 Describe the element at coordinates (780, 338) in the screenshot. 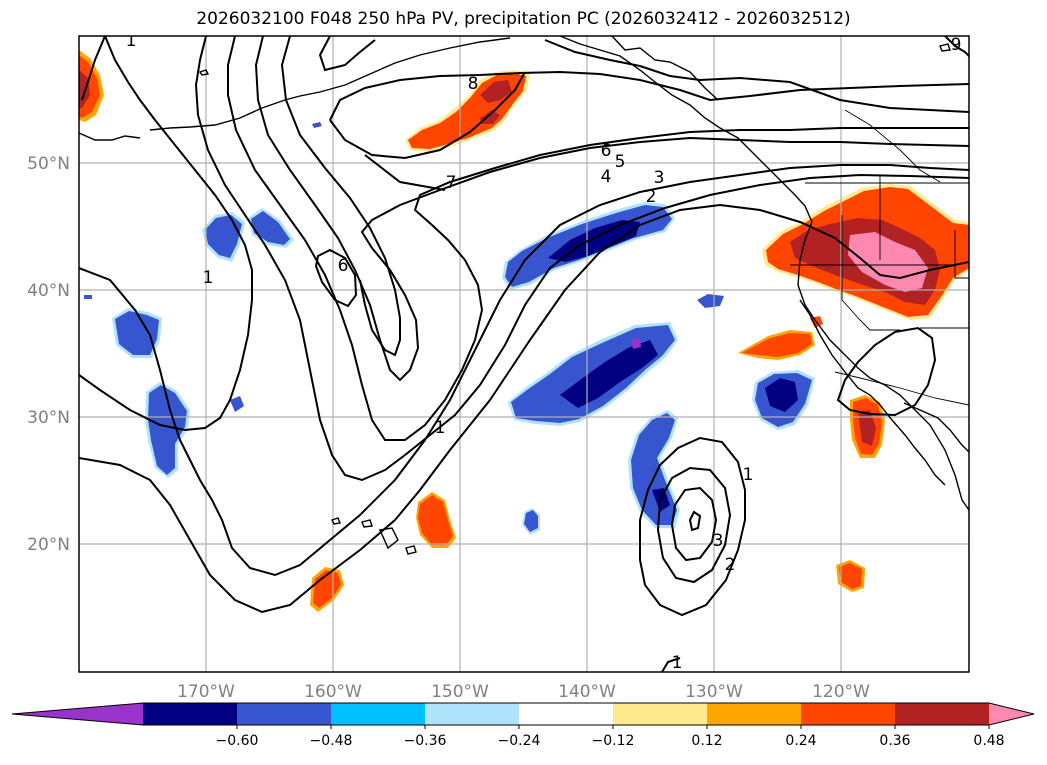

I see `precip-positive-baja` at that location.